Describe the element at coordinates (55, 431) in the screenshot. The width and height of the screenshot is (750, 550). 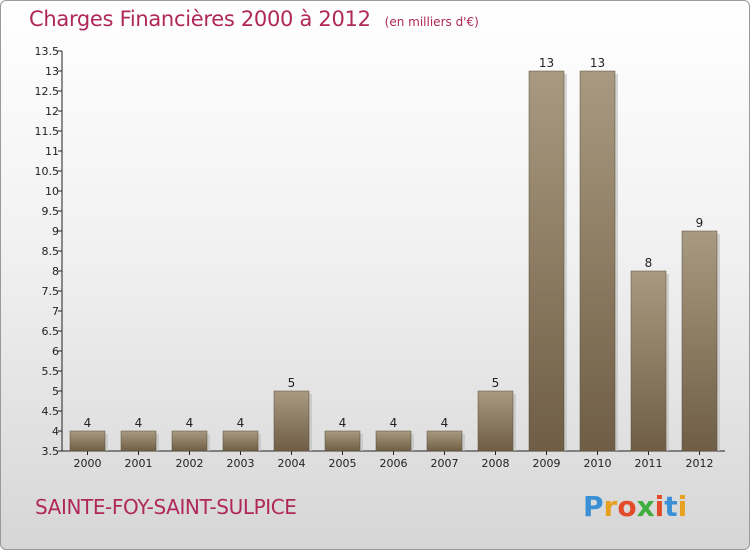
I see `y-tick-label: 4` at that location.